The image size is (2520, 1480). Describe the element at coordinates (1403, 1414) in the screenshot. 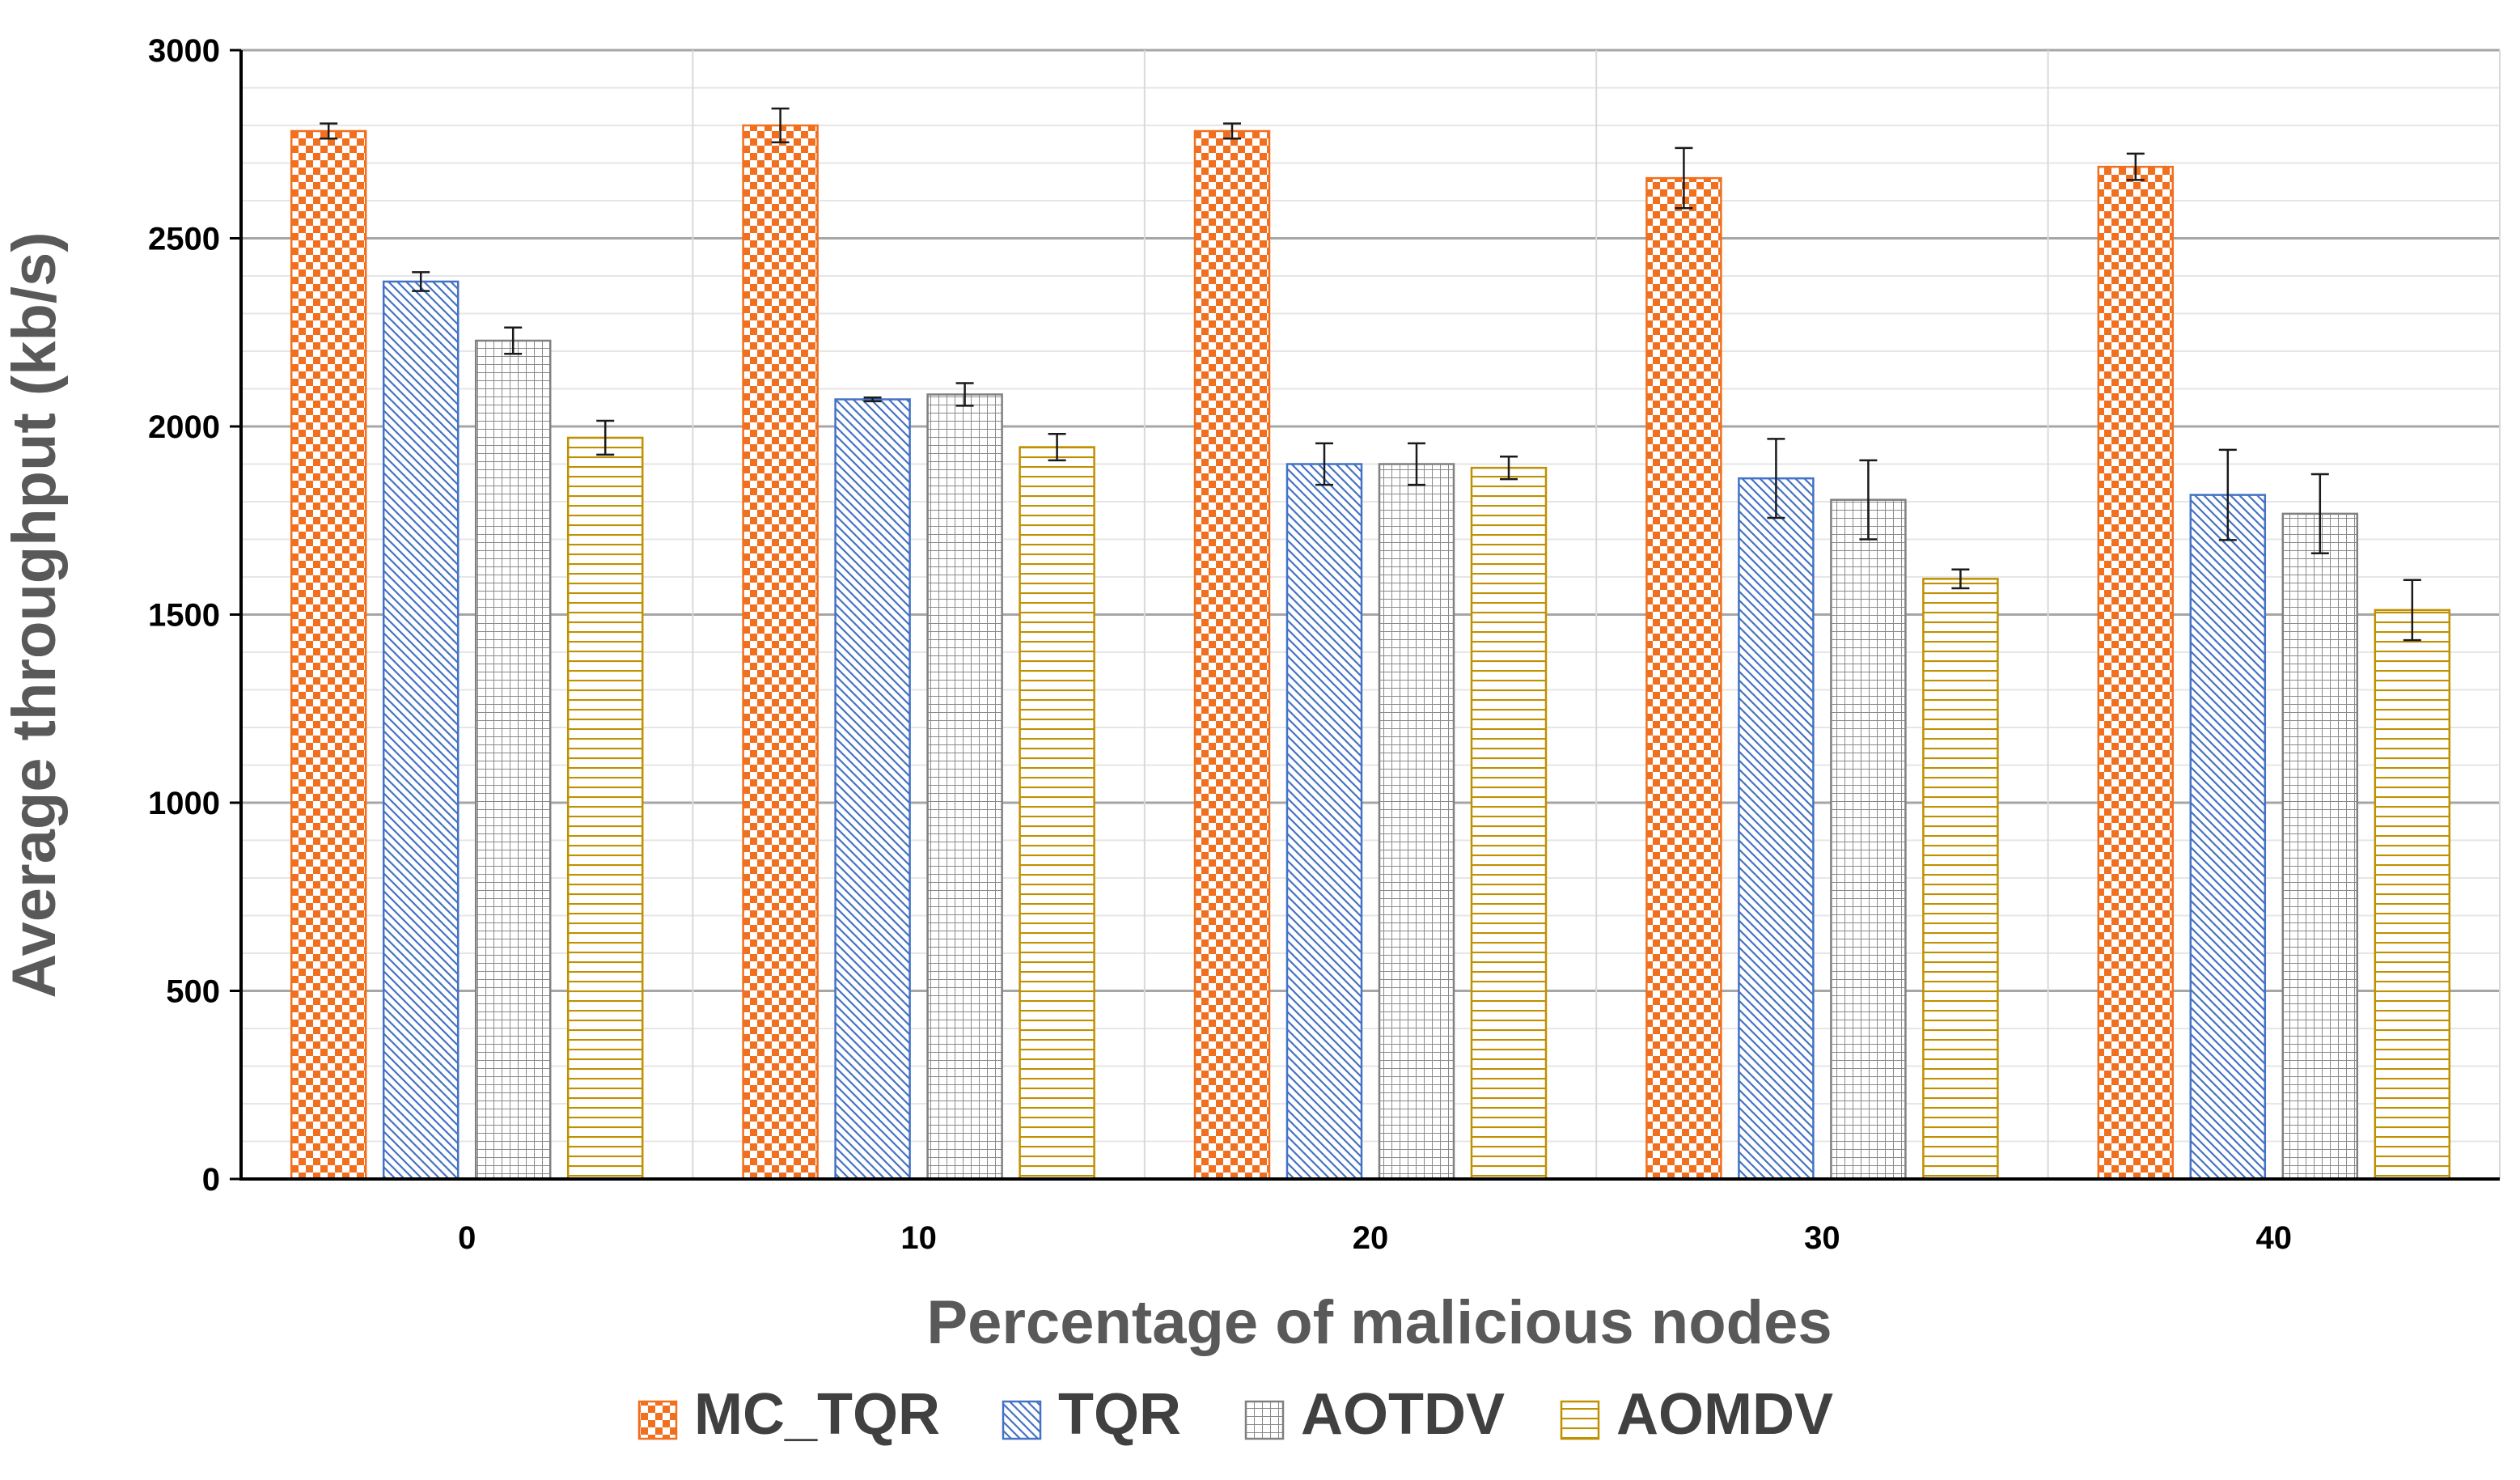

I see `legend-label-aotdv: AOTDV` at that location.